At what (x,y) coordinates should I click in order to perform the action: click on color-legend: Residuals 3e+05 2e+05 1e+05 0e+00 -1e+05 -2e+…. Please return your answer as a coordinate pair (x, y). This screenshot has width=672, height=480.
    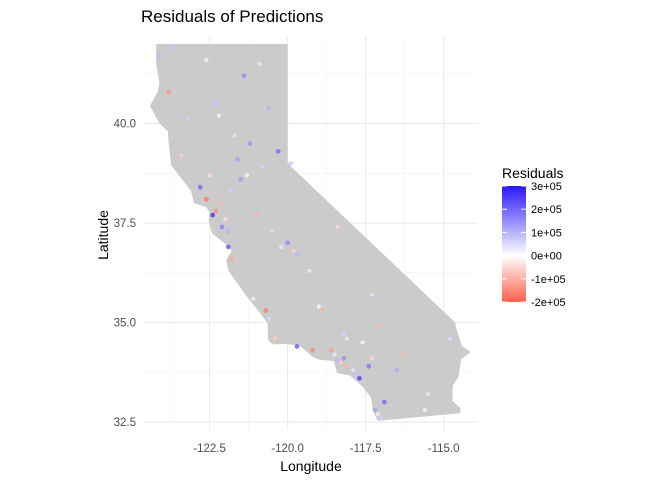
    Looking at the image, I should click on (534, 237).